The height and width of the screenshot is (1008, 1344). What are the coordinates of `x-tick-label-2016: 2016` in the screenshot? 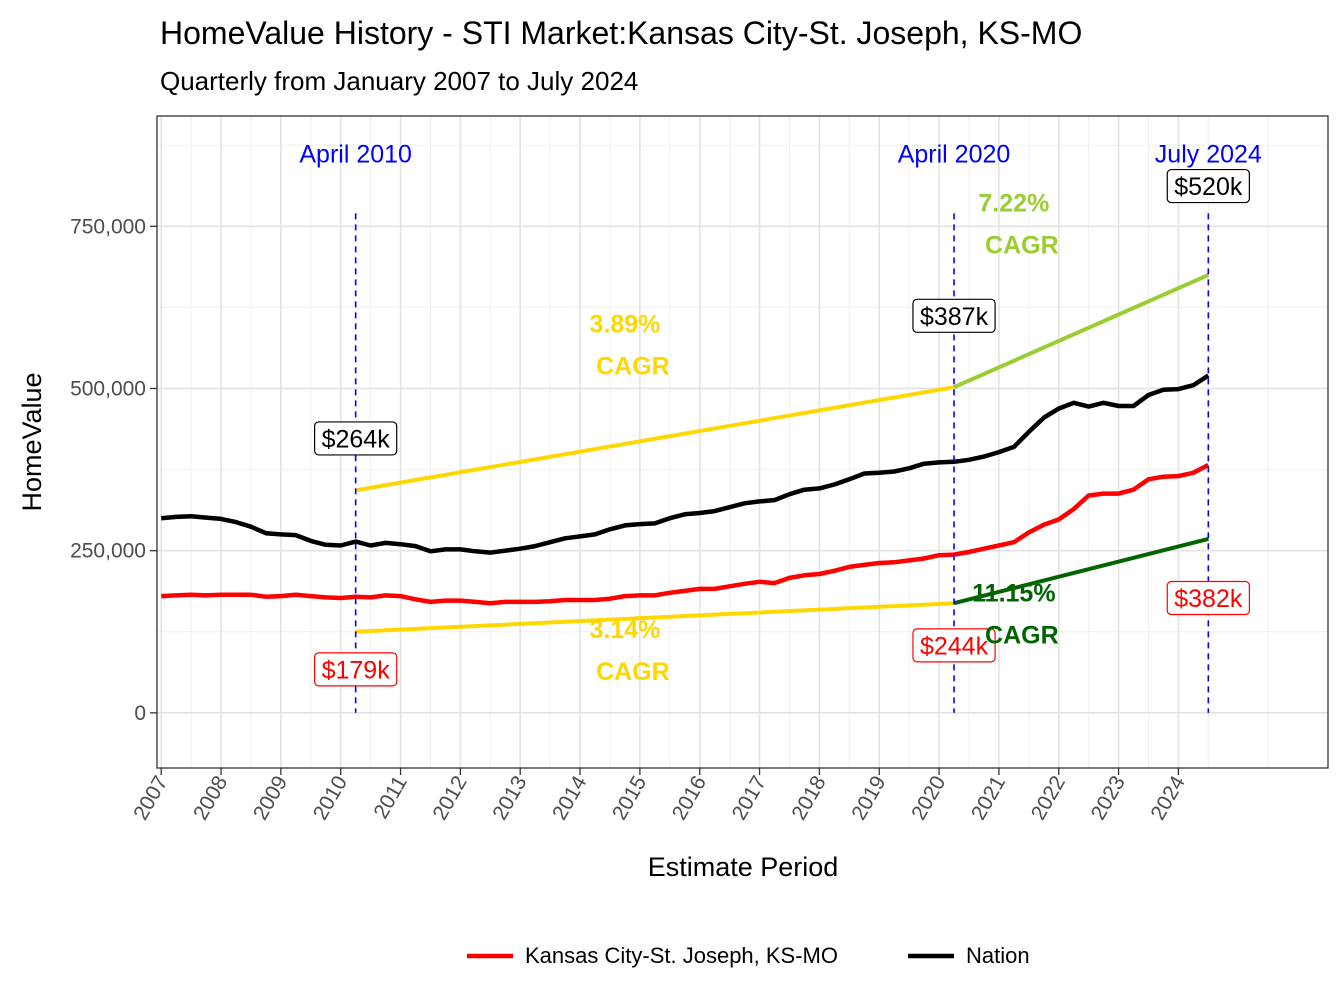 It's located at (689, 798).